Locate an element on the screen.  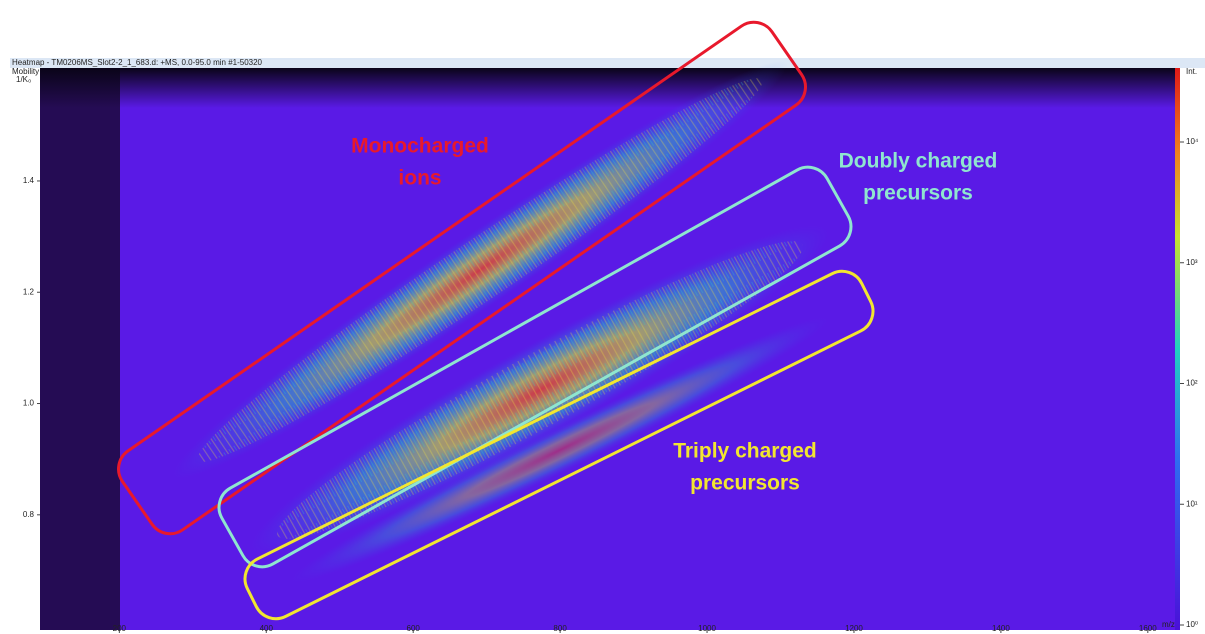
colorbar-label: Int. is located at coordinates (1191, 71).